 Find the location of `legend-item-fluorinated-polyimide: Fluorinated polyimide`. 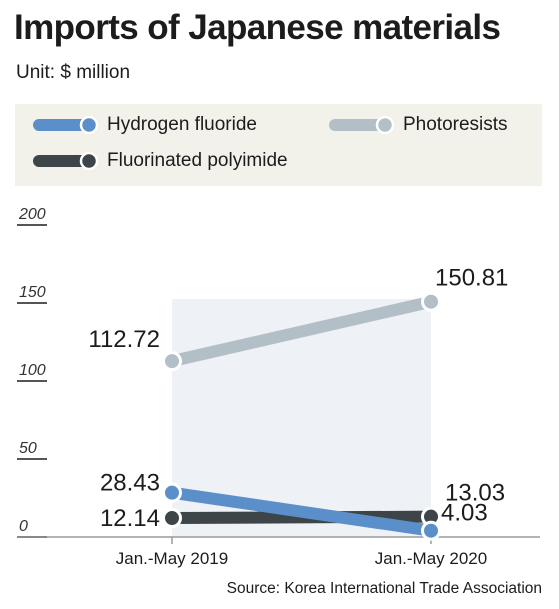

legend-item-fluorinated-polyimide: Fluorinated polyimide is located at coordinates (159, 161).